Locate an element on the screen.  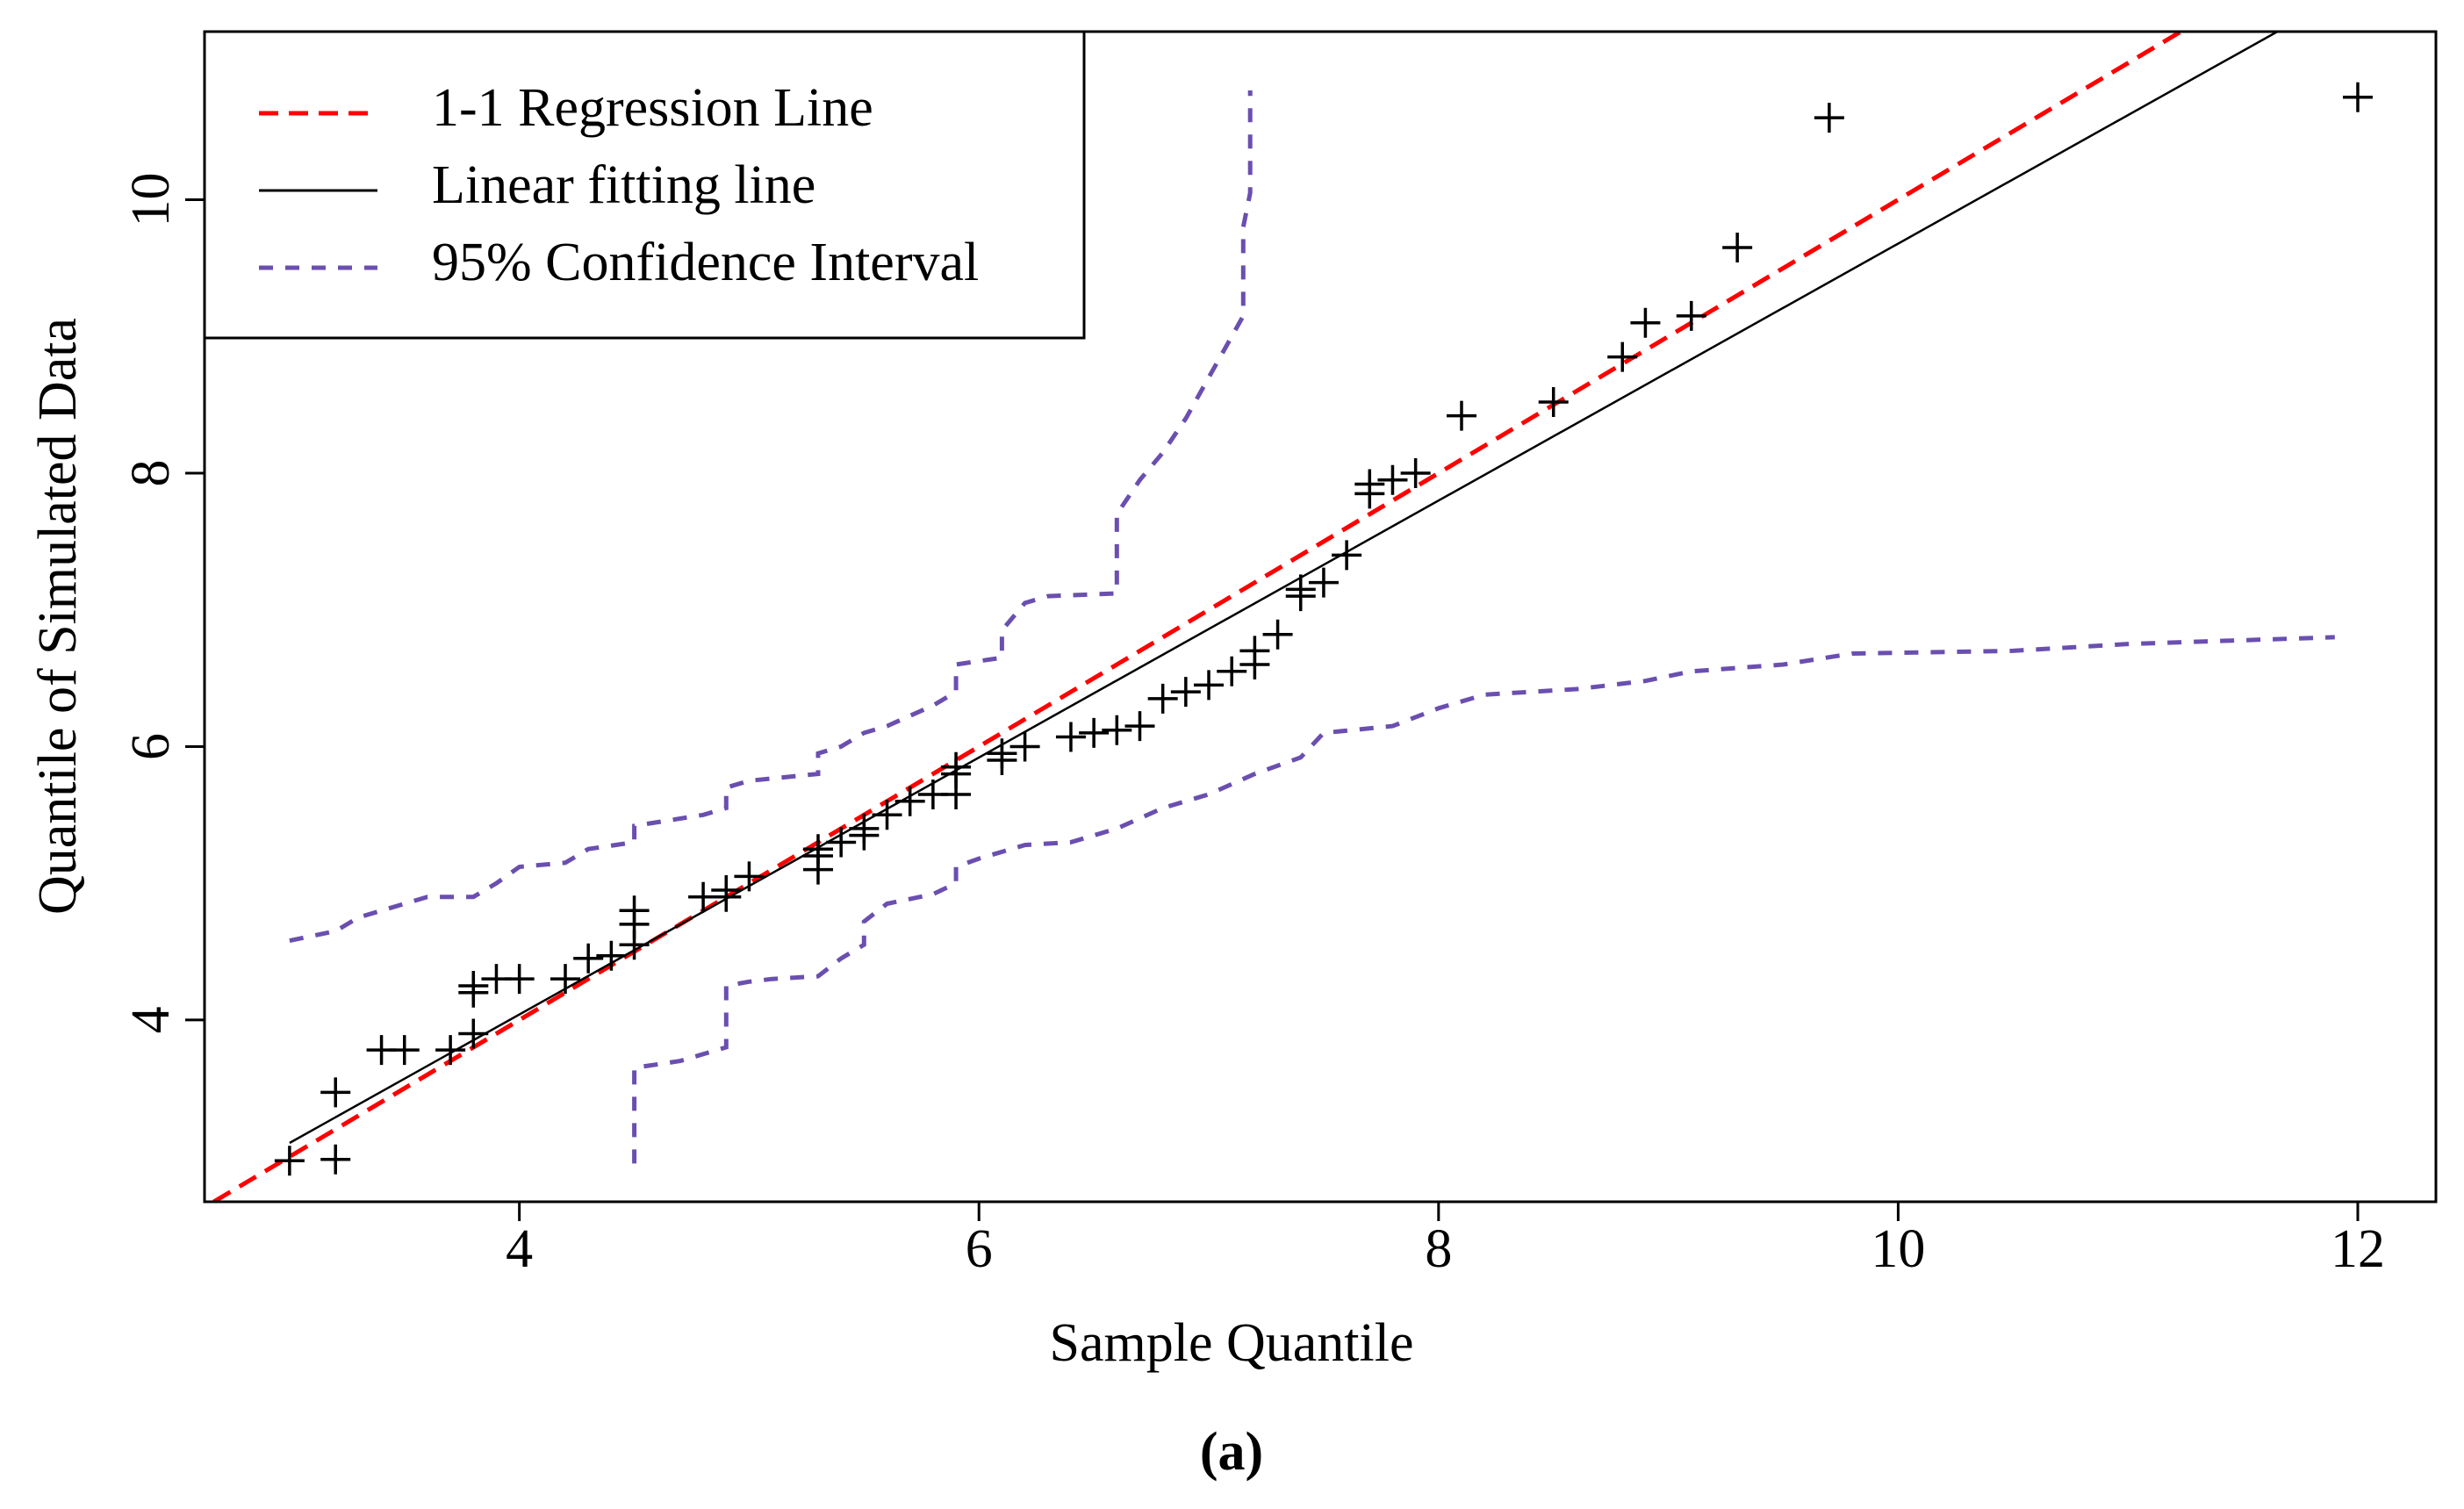
y-tick-label: 4 is located at coordinates (151, 1019).